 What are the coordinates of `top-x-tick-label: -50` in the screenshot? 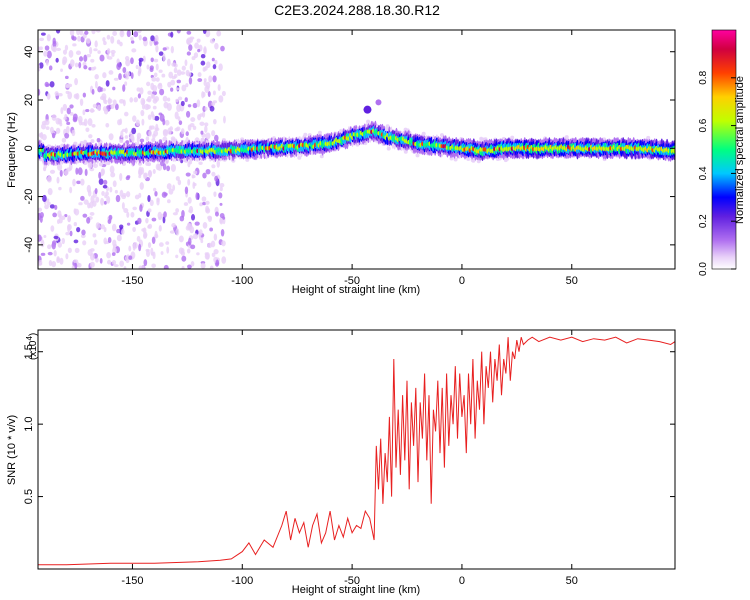 It's located at (352, 281).